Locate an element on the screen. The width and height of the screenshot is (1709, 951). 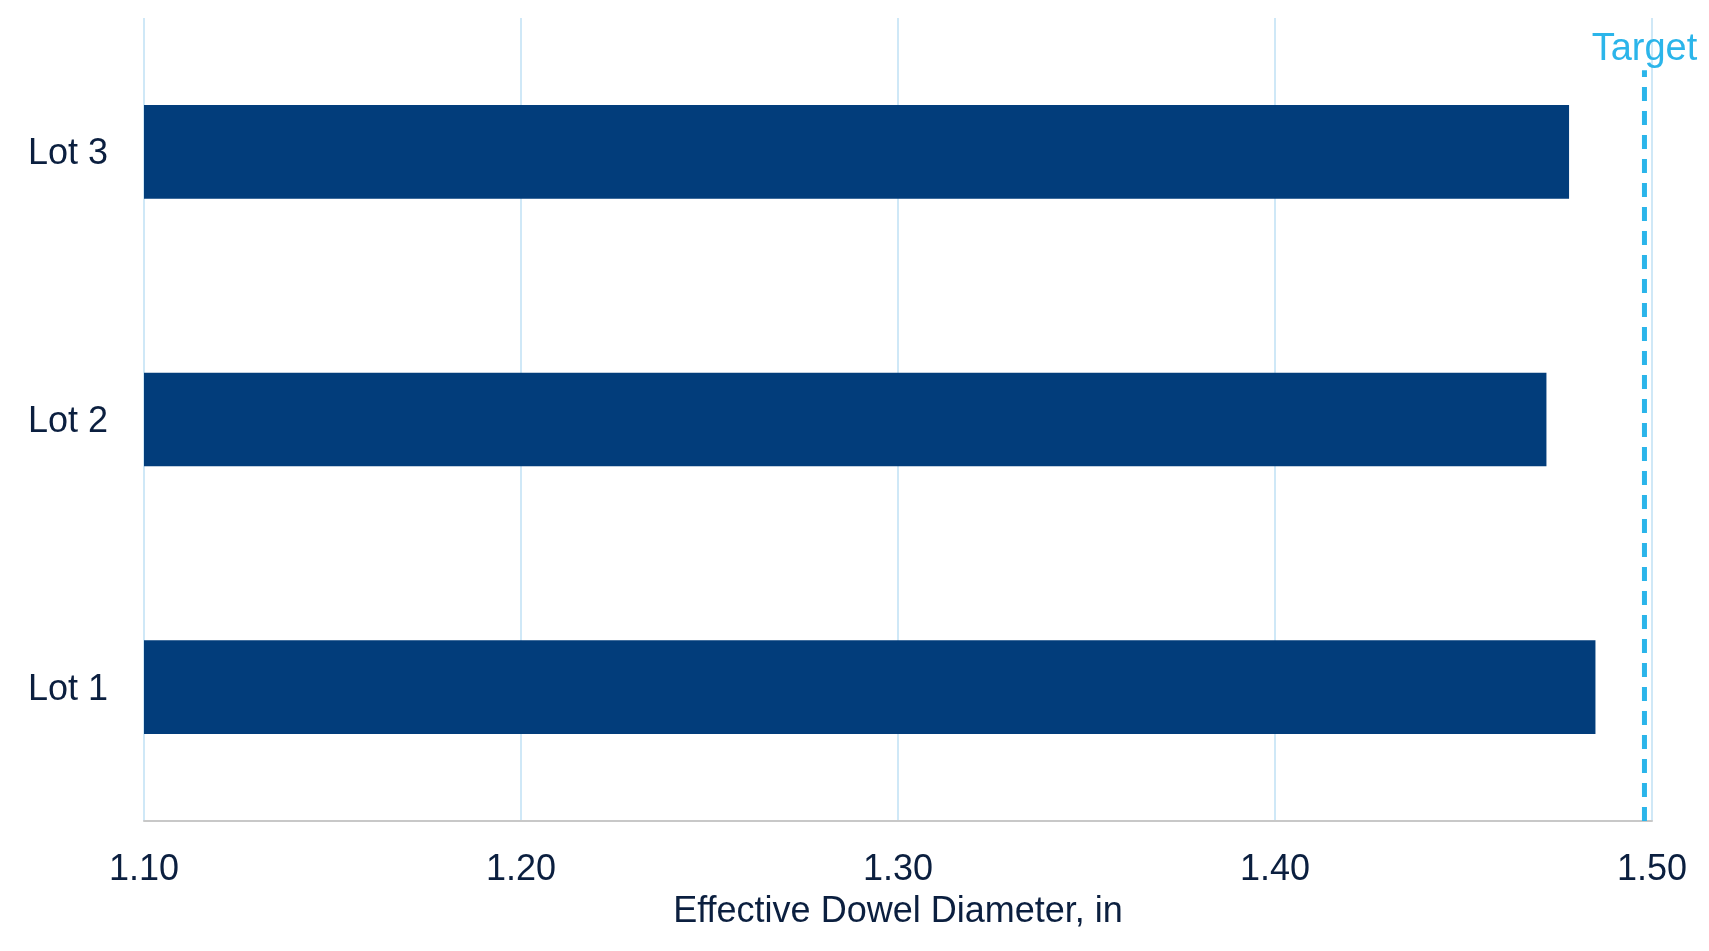
x-tick-label: 1.20 is located at coordinates (521, 867).